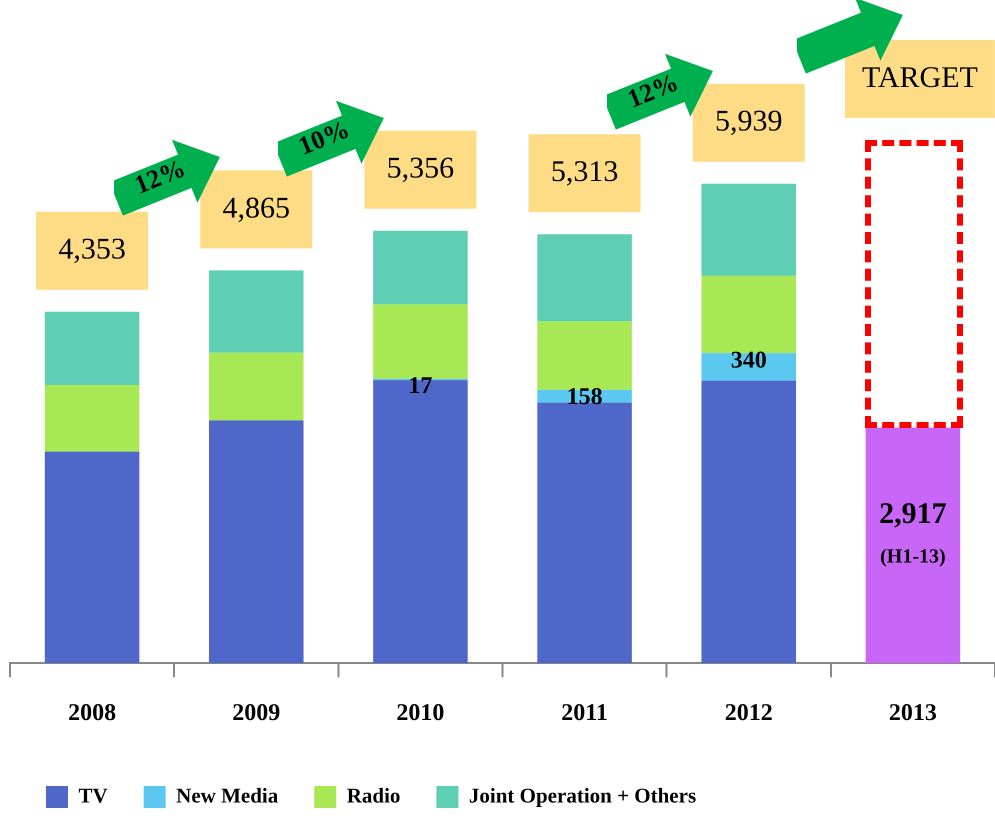 This screenshot has height=822, width=995. What do you see at coordinates (584, 397) in the screenshot?
I see `data-label: 158` at bounding box center [584, 397].